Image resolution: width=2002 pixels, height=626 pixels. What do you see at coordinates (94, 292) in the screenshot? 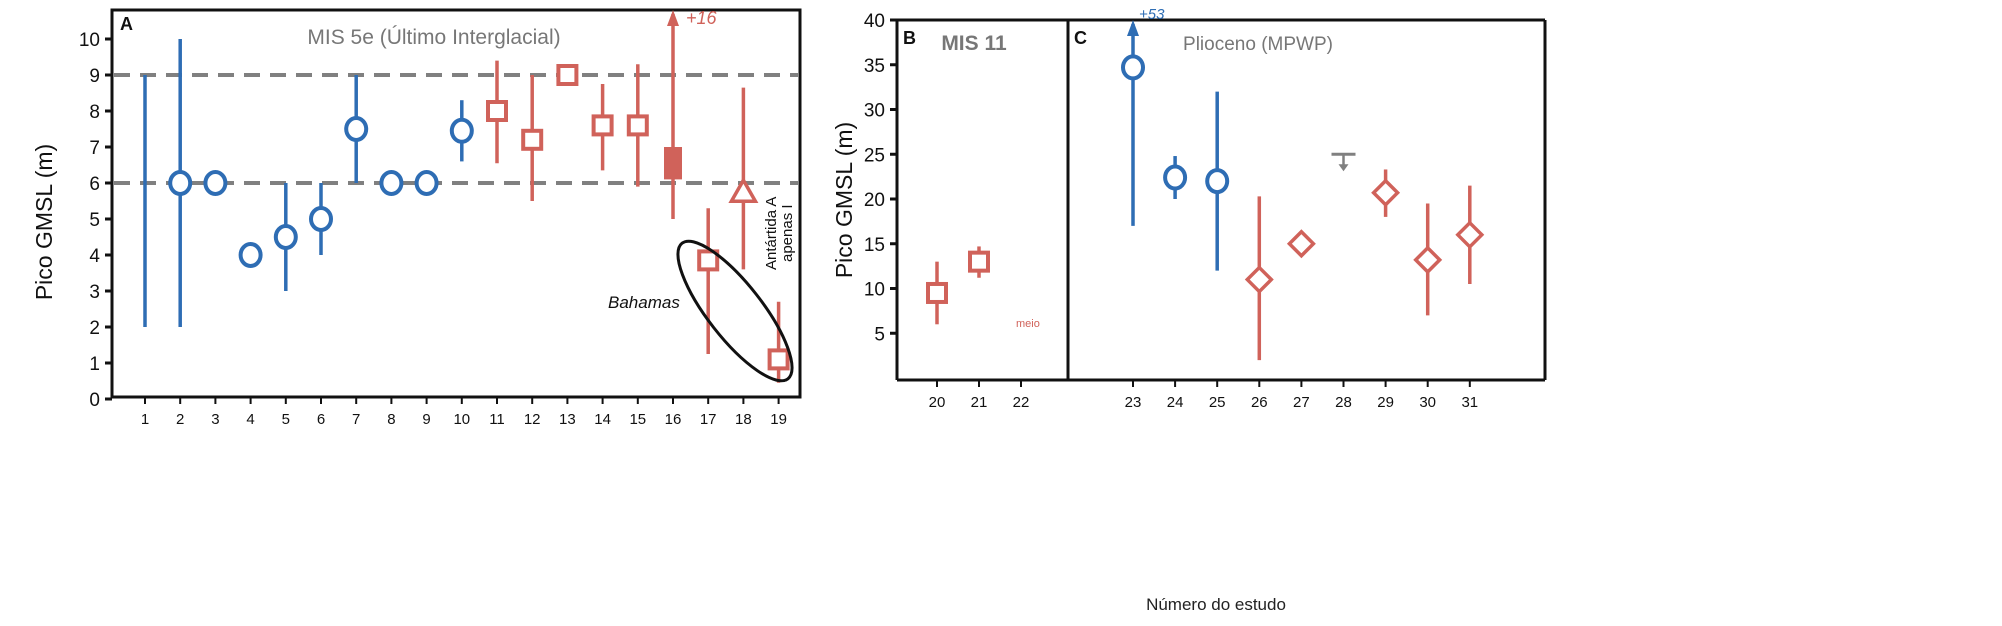
I see `panel-a-ytick-label: 3` at bounding box center [94, 292].